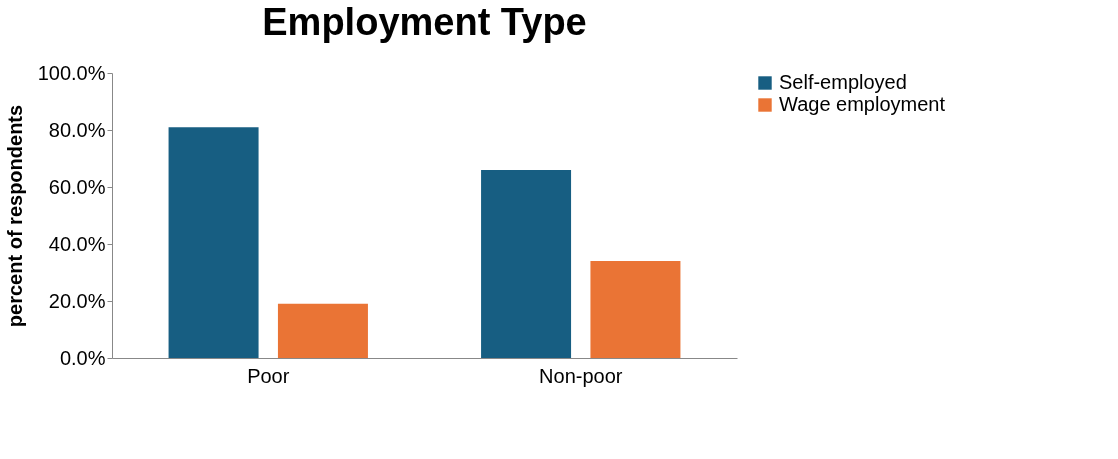 This screenshot has width=1118, height=459. I want to click on legend-label: Wage employment, so click(862, 104).